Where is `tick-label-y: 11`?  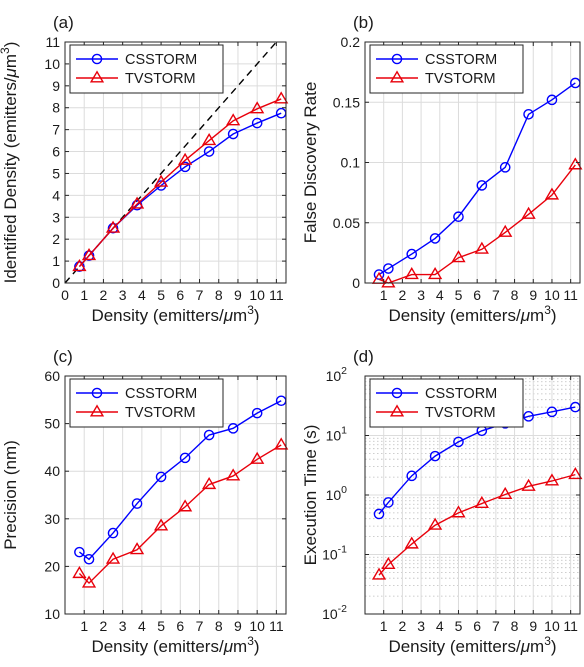
tick-label-y: 11 is located at coordinates (52, 42).